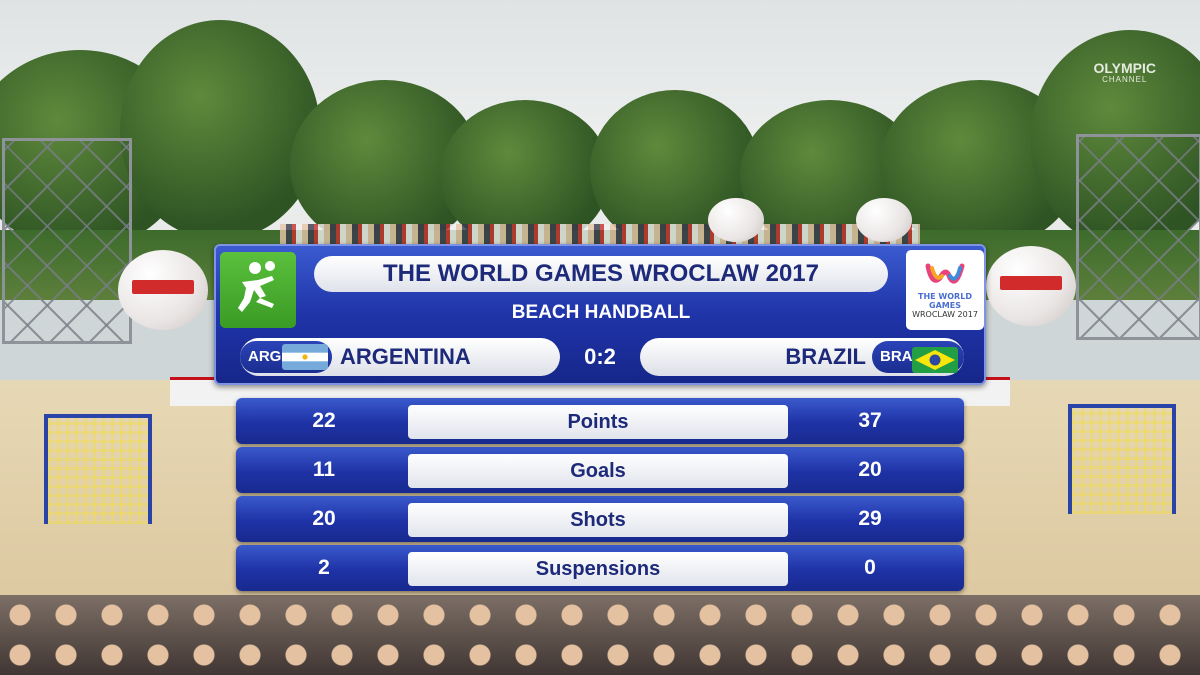  I want to click on away-team-code: BRA, so click(896, 356).